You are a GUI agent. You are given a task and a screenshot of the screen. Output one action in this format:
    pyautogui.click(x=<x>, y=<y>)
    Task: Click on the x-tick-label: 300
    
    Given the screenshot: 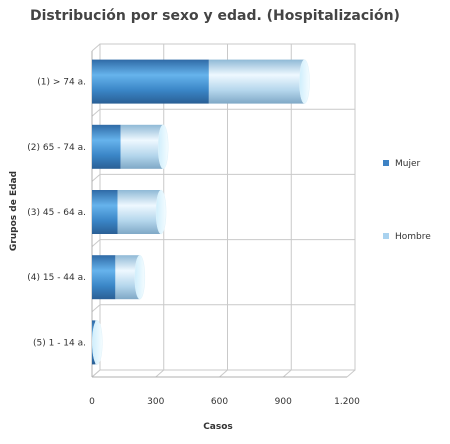 What is the action you would take?
    pyautogui.click(x=155, y=402)
    